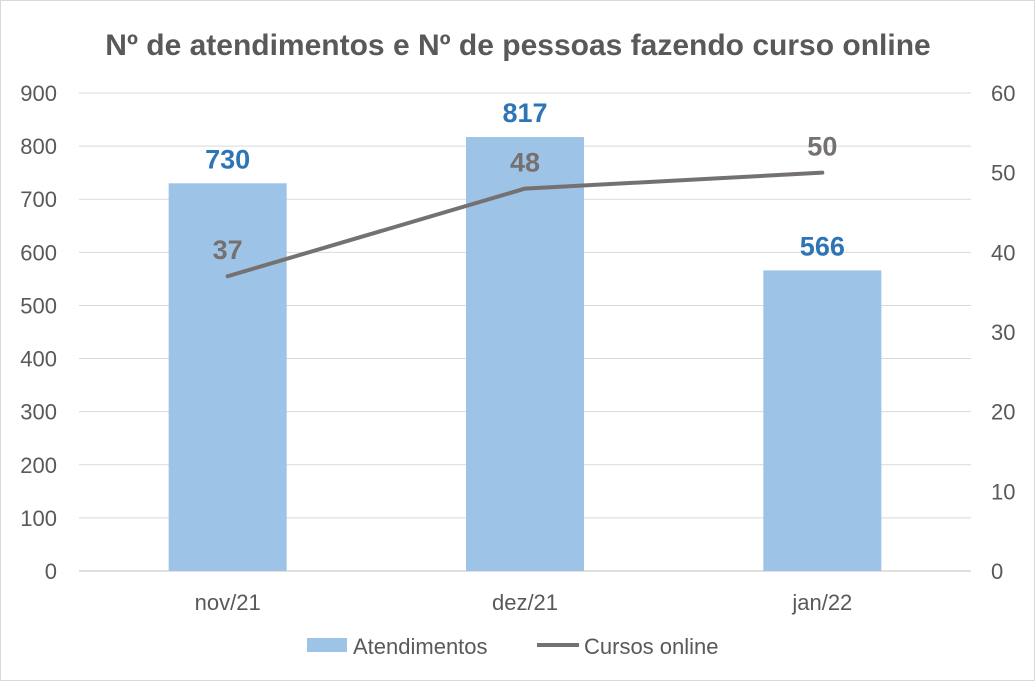 Image resolution: width=1035 pixels, height=681 pixels. What do you see at coordinates (38, 199) in the screenshot?
I see `y-axis-tick-label: 700` at bounding box center [38, 199].